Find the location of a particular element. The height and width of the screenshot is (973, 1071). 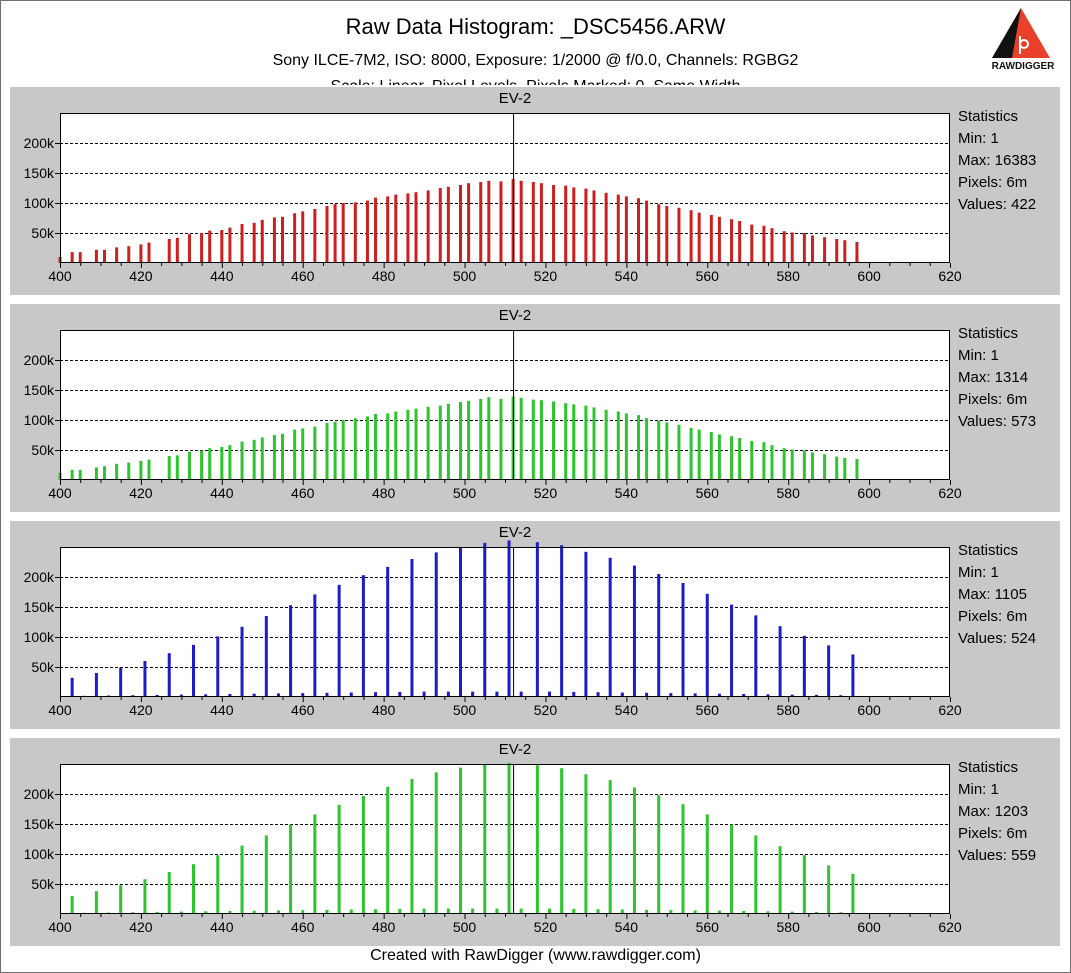

x-tick-label: 400 is located at coordinates (60, 927).